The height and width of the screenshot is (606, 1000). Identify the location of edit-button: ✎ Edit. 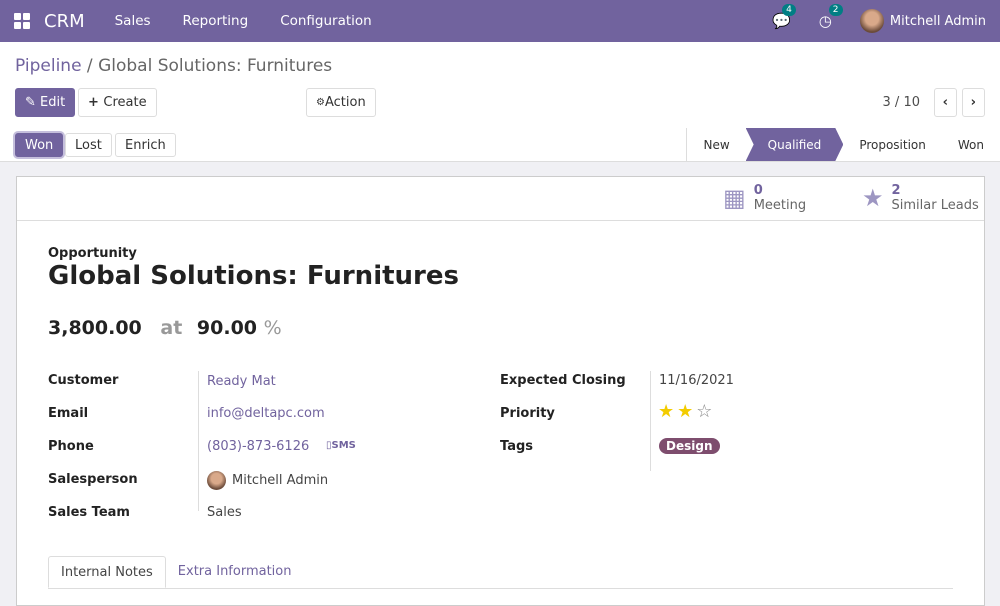
(45, 102).